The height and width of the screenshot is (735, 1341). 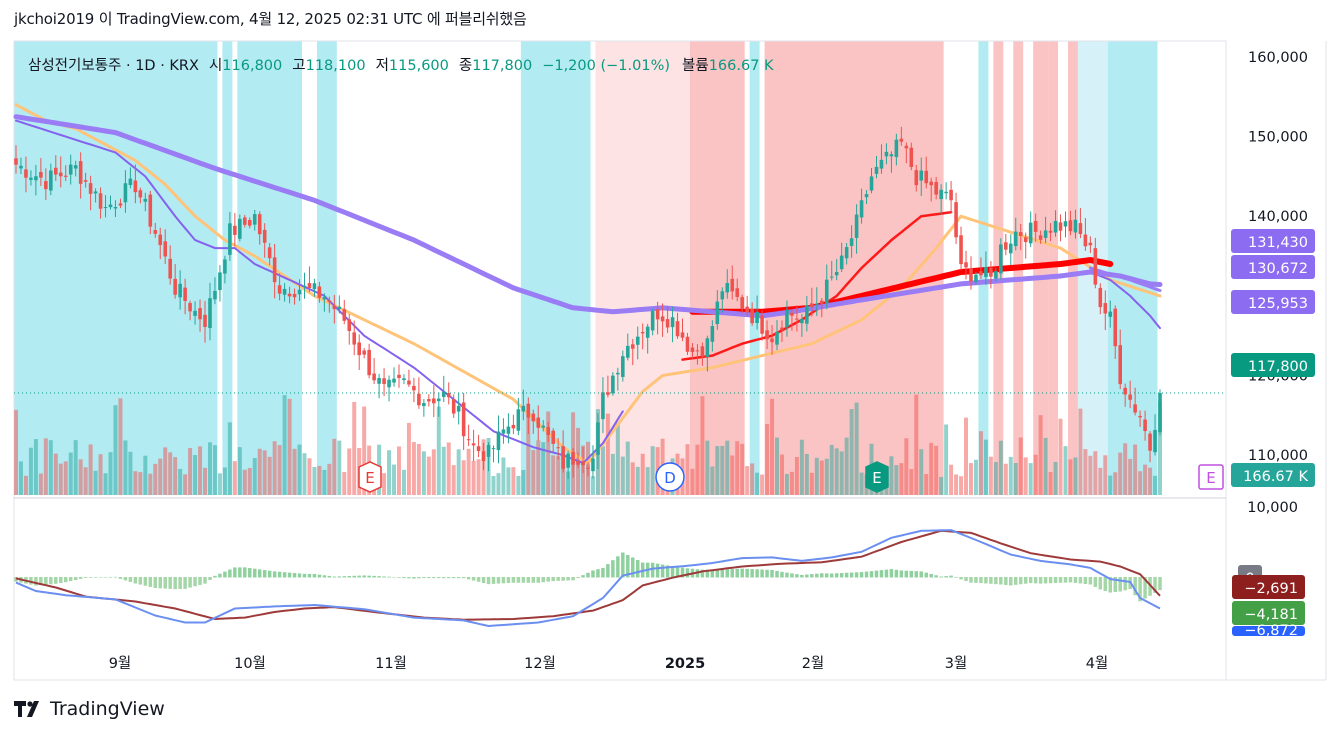 What do you see at coordinates (685, 664) in the screenshot?
I see `time-label-4: 2025` at bounding box center [685, 664].